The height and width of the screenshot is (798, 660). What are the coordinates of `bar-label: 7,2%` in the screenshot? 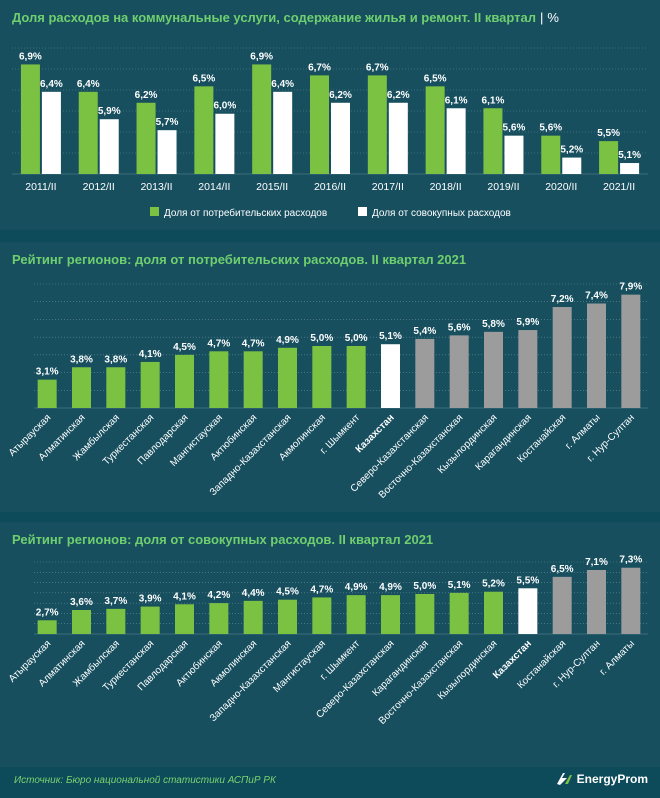 It's located at (562, 299).